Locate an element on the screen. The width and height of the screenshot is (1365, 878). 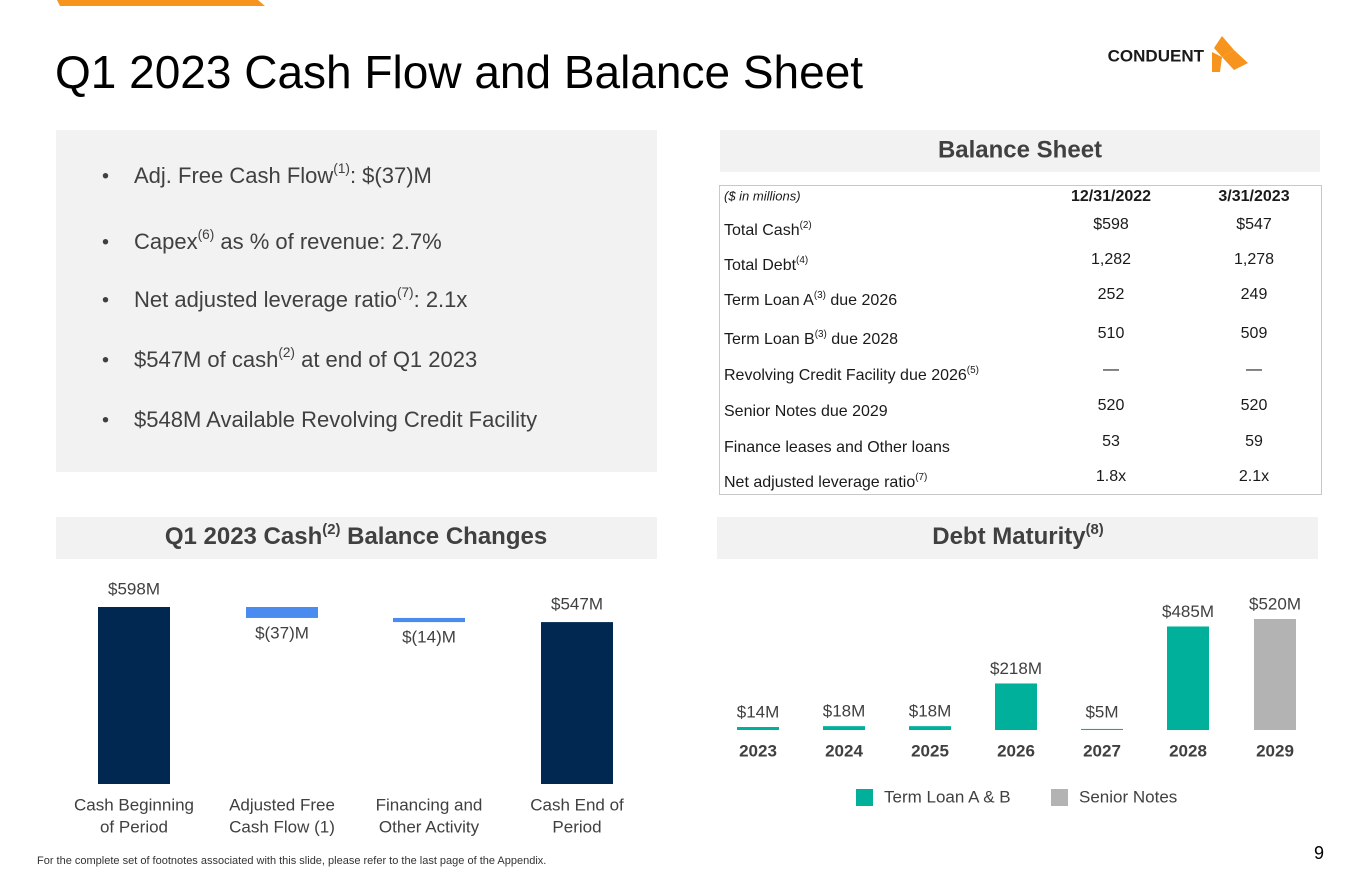
cell: 1,282 is located at coordinates (1111, 259).